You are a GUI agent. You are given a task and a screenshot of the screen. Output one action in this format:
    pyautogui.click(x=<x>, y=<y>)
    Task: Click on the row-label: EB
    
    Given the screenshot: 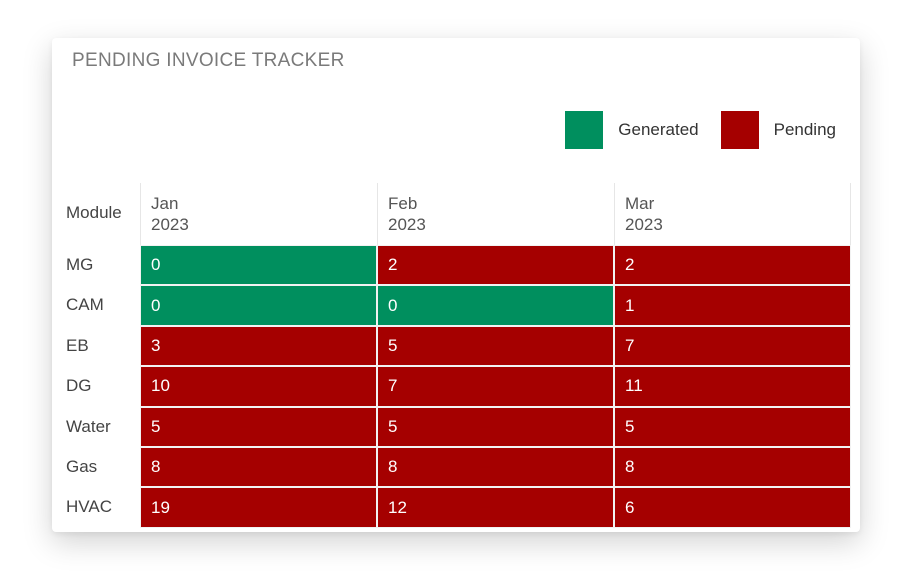 What is the action you would take?
    pyautogui.click(x=77, y=345)
    